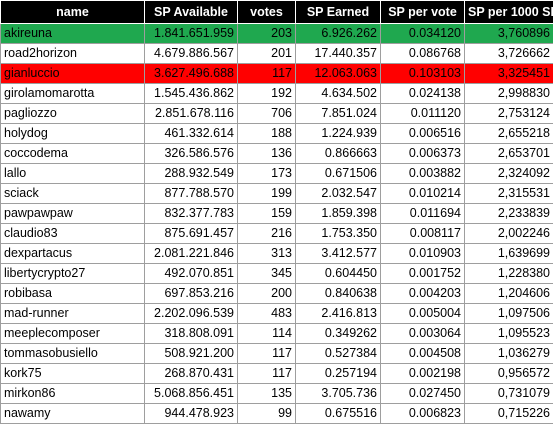 Image resolution: width=553 pixels, height=424 pixels. Describe the element at coordinates (338, 234) in the screenshot. I see `cell-sp-earned: 1.753.350` at that location.